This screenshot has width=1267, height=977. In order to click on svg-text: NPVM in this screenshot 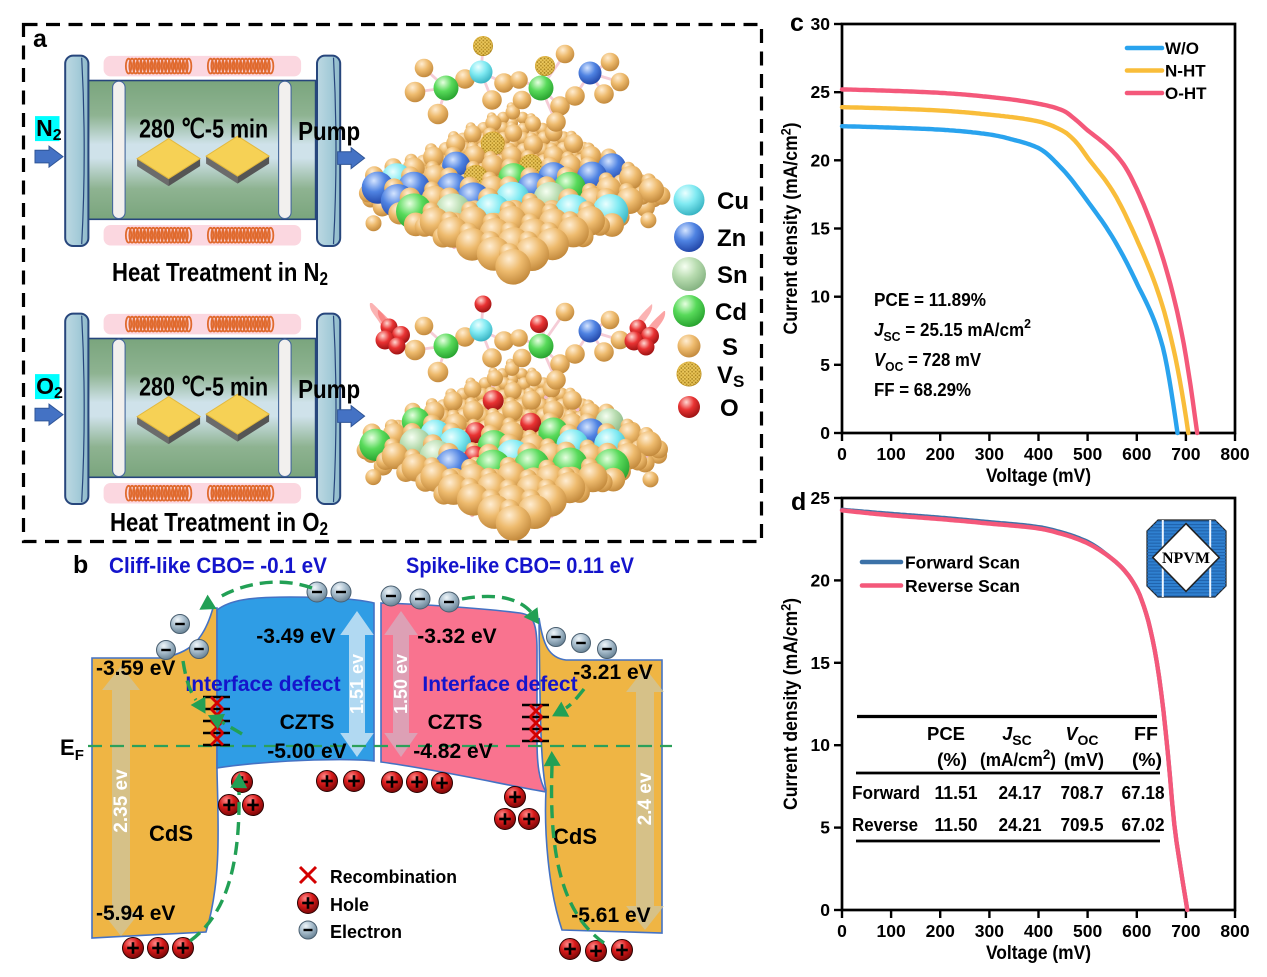, I will do `click(1186, 558)`.